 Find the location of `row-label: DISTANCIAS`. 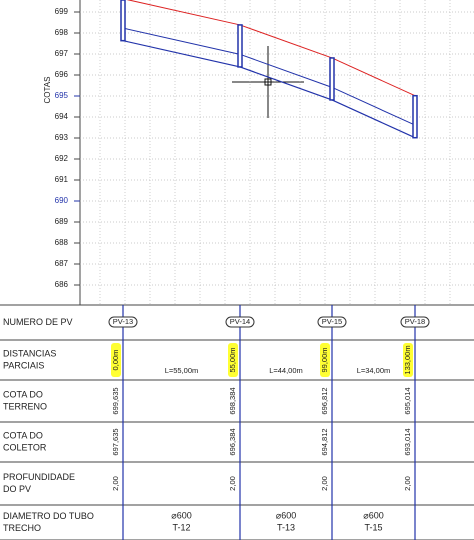

row-label: DISTANCIAS is located at coordinates (29, 353).